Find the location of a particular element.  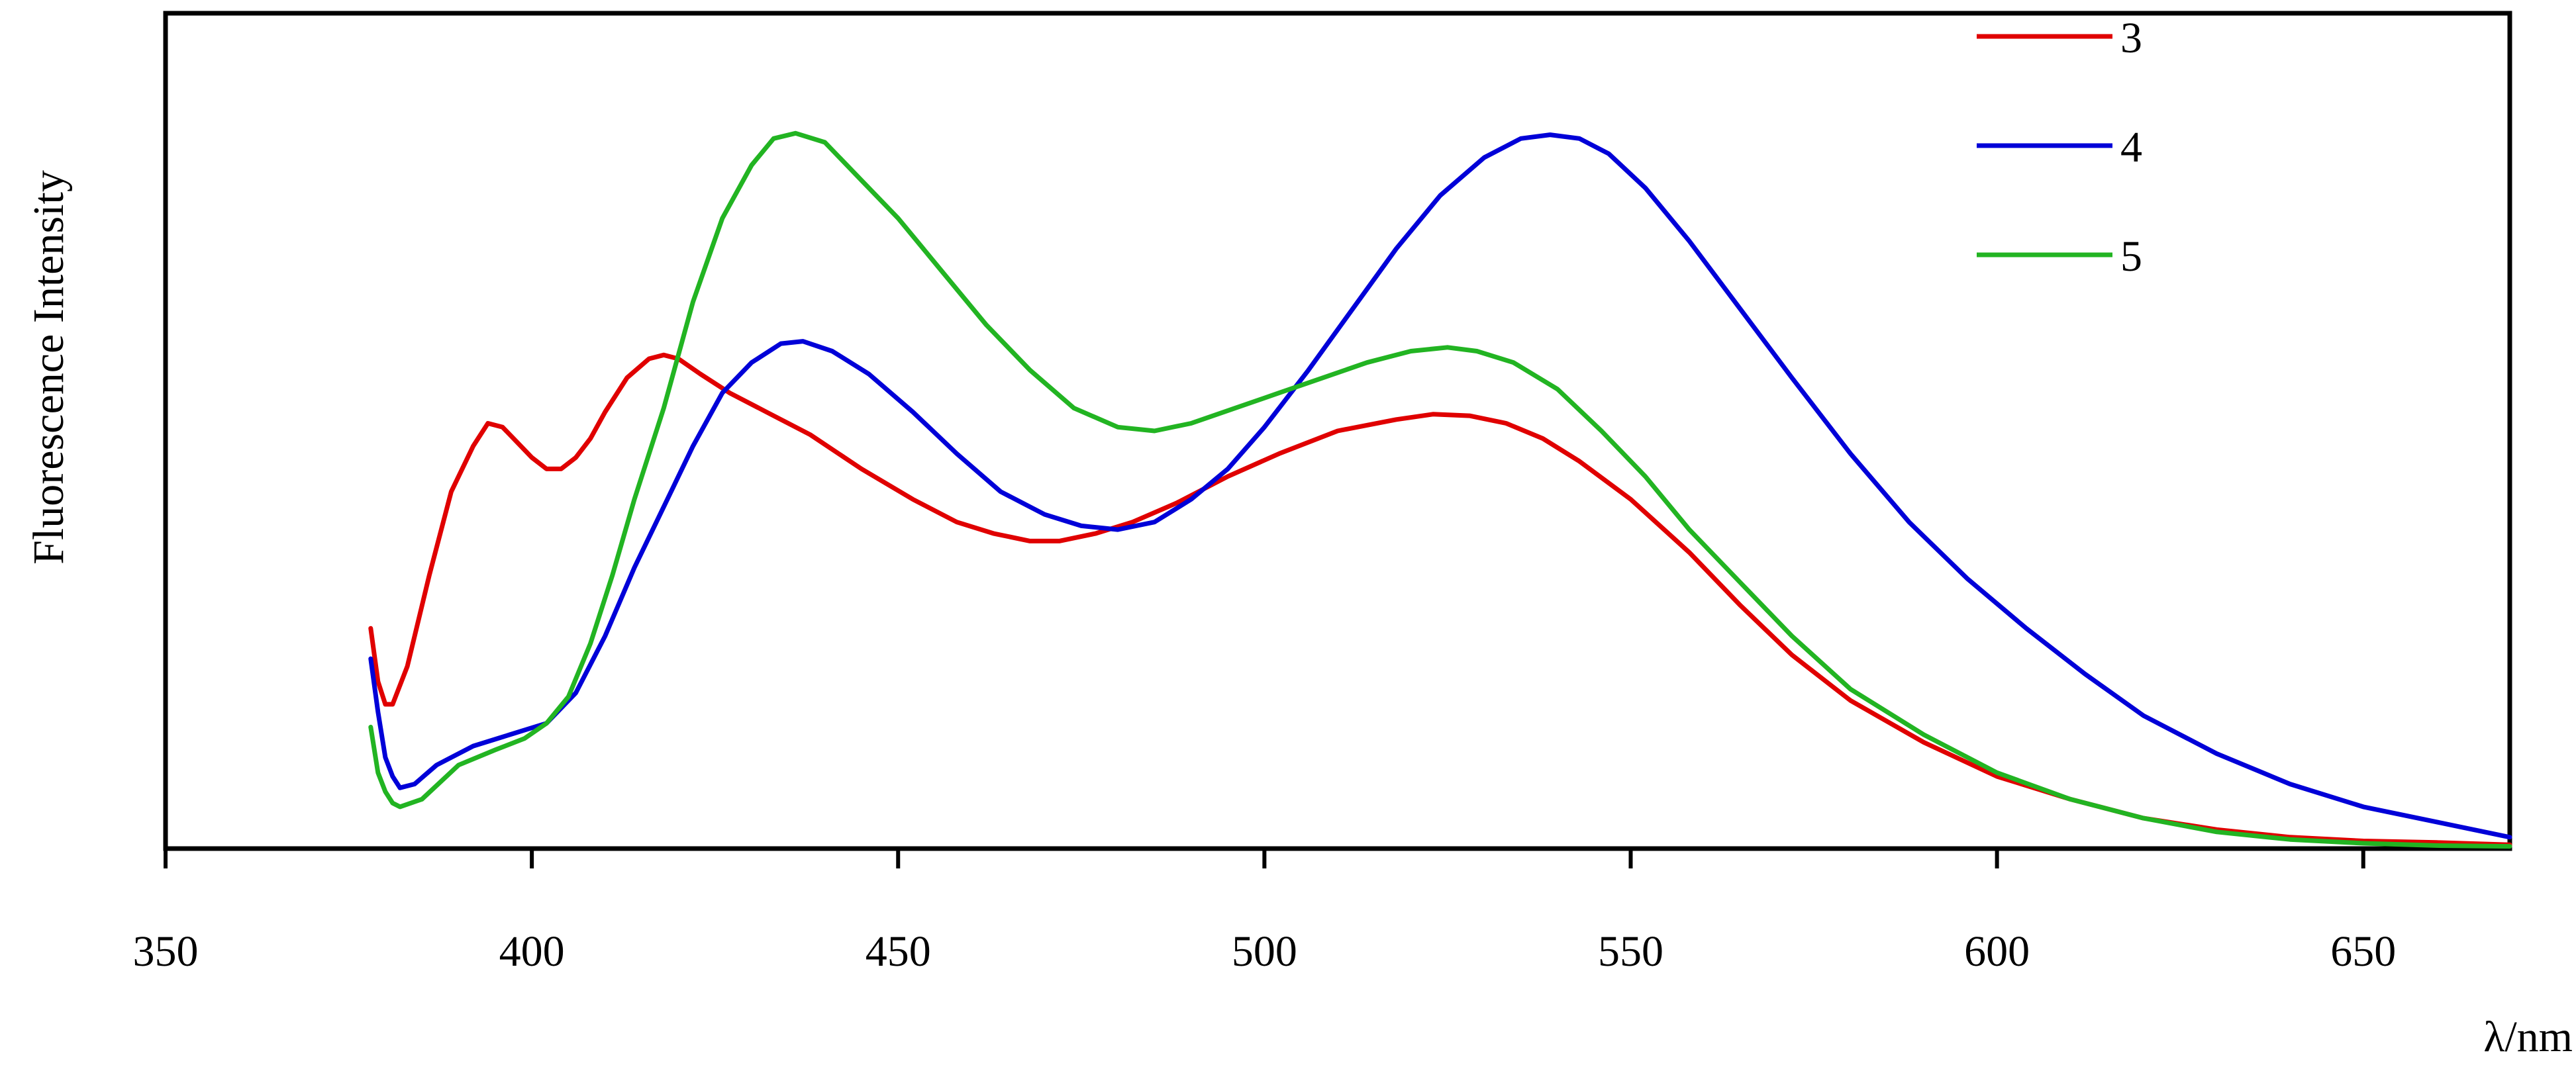

legend: 3 4 5 is located at coordinates (2059, 147).